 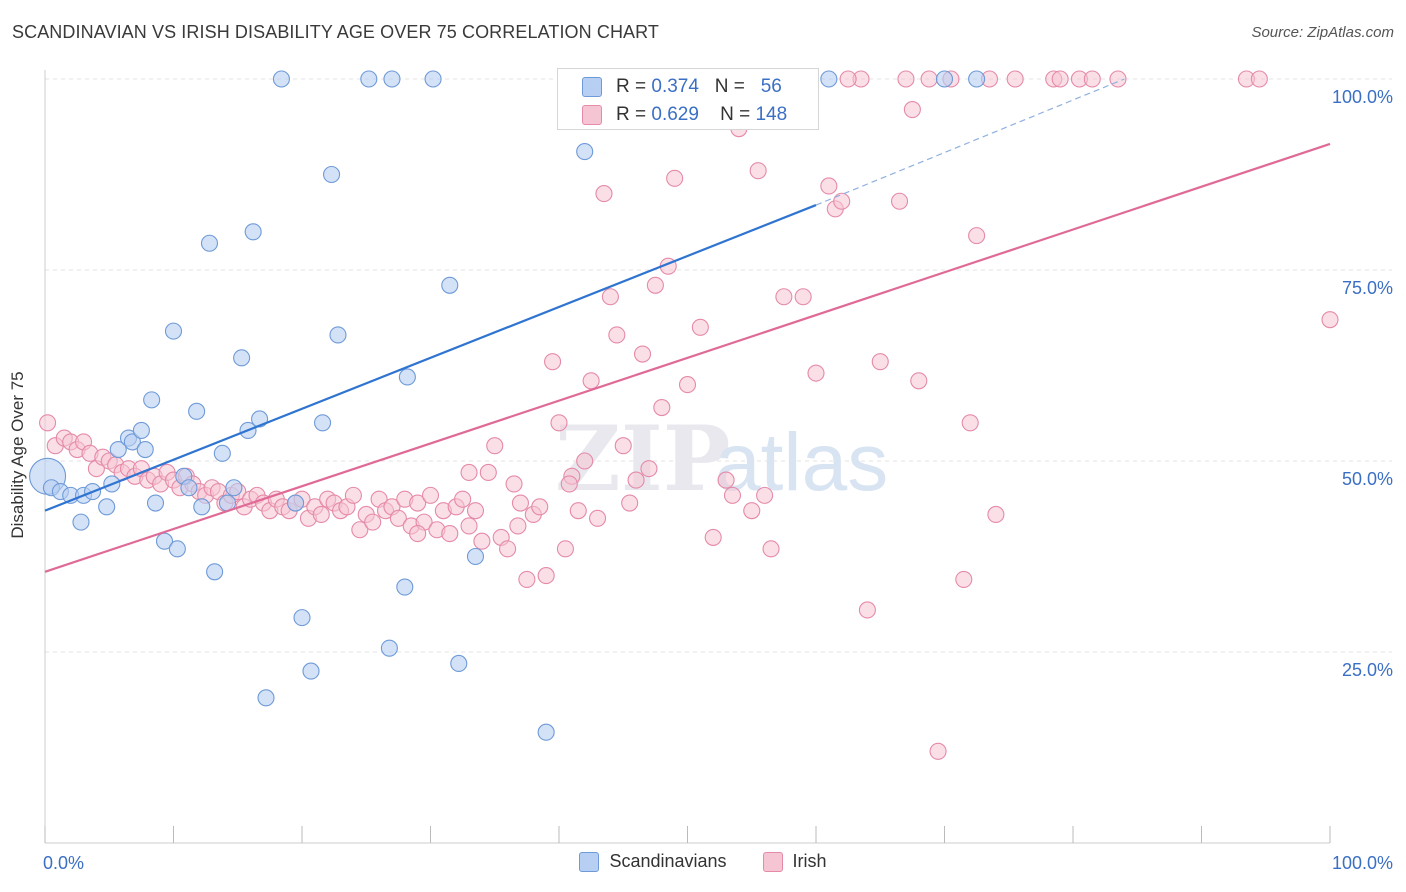 I want to click on legend-label-scandinavians: Scandinavians, so click(x=668, y=861).